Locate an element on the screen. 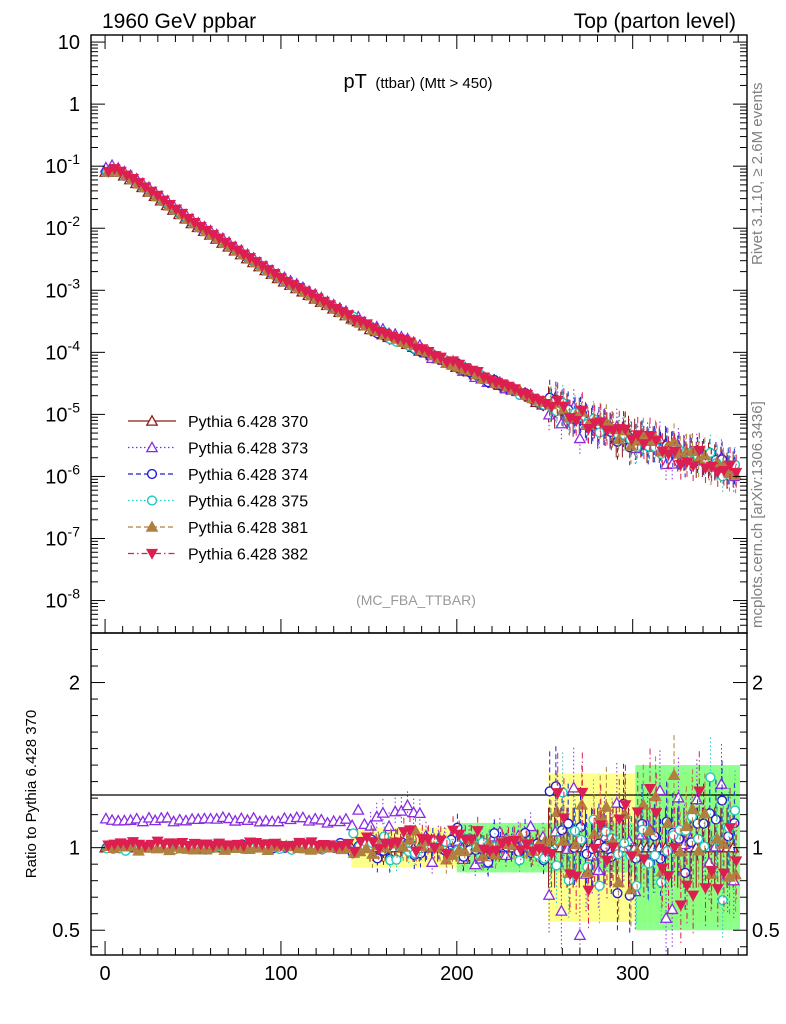 This screenshot has height=1024, width=786. legend-item: Pythia 6.428 382 is located at coordinates (218, 555).